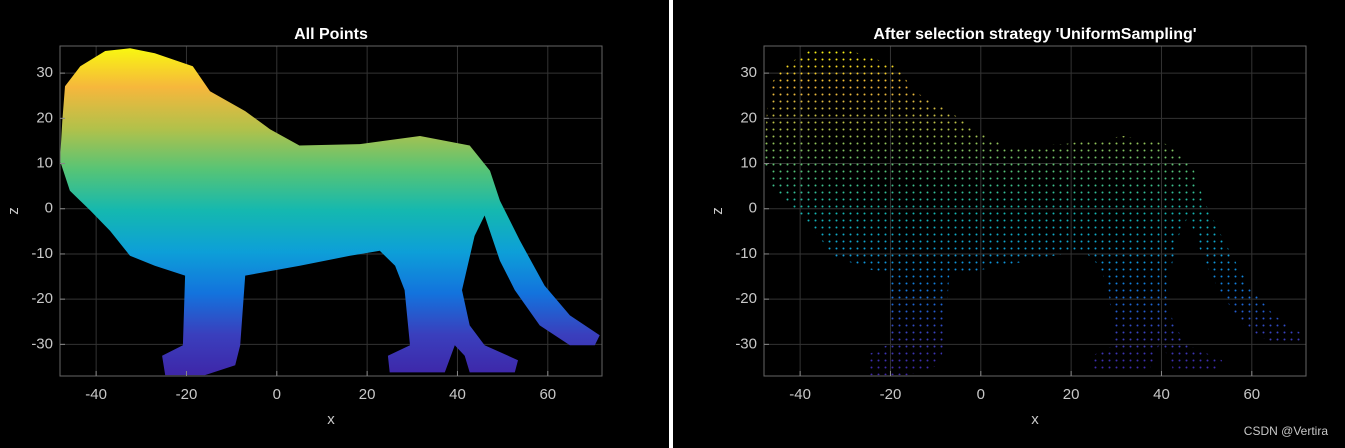 The width and height of the screenshot is (1345, 448). What do you see at coordinates (1286, 431) in the screenshot?
I see `watermark: CSDN @Vertira` at bounding box center [1286, 431].